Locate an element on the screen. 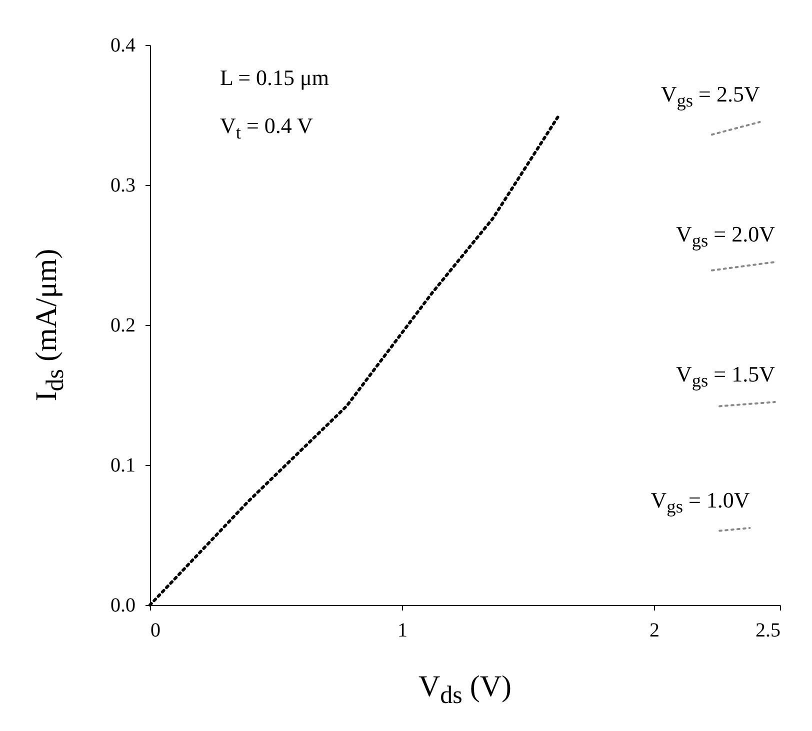 Image resolution: width=812 pixels, height=731 pixels. series-label: V$_{gs}$ = 1.5V is located at coordinates (725, 376).